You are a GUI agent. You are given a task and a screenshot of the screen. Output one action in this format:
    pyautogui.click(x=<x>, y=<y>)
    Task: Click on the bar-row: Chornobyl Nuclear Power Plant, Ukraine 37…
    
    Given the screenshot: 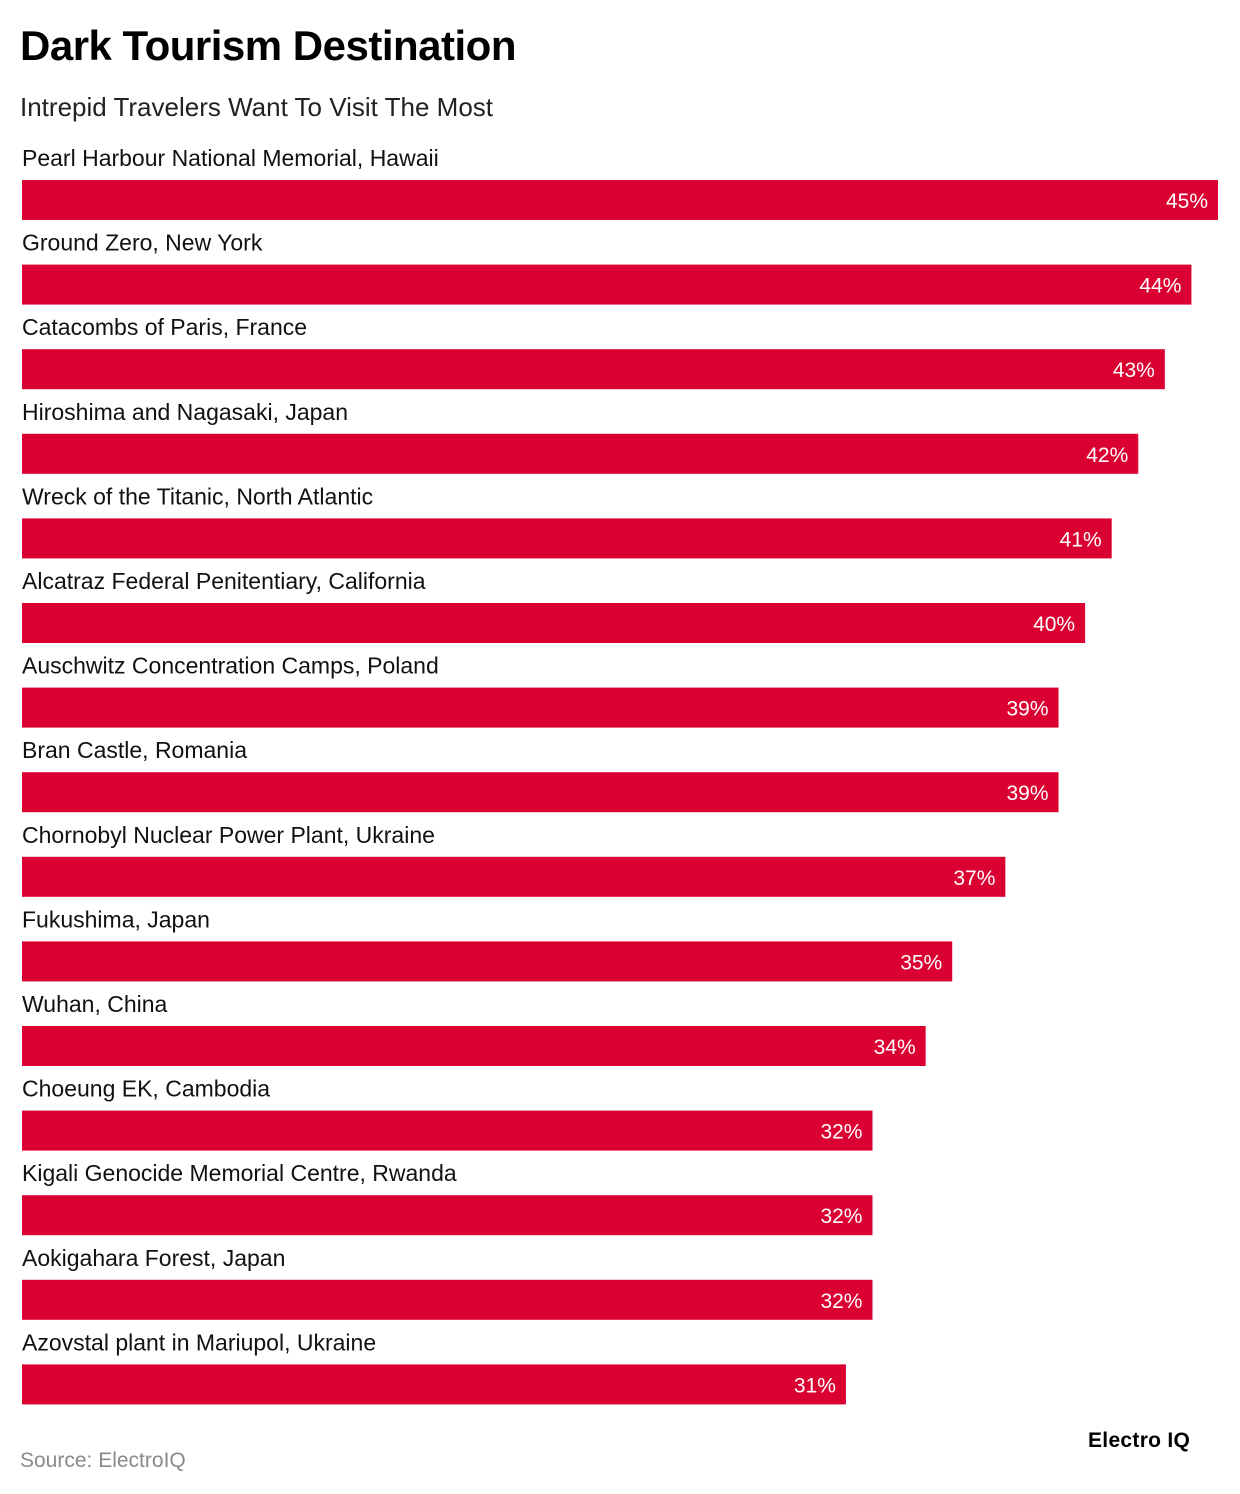 What is the action you would take?
    pyautogui.click(x=514, y=859)
    